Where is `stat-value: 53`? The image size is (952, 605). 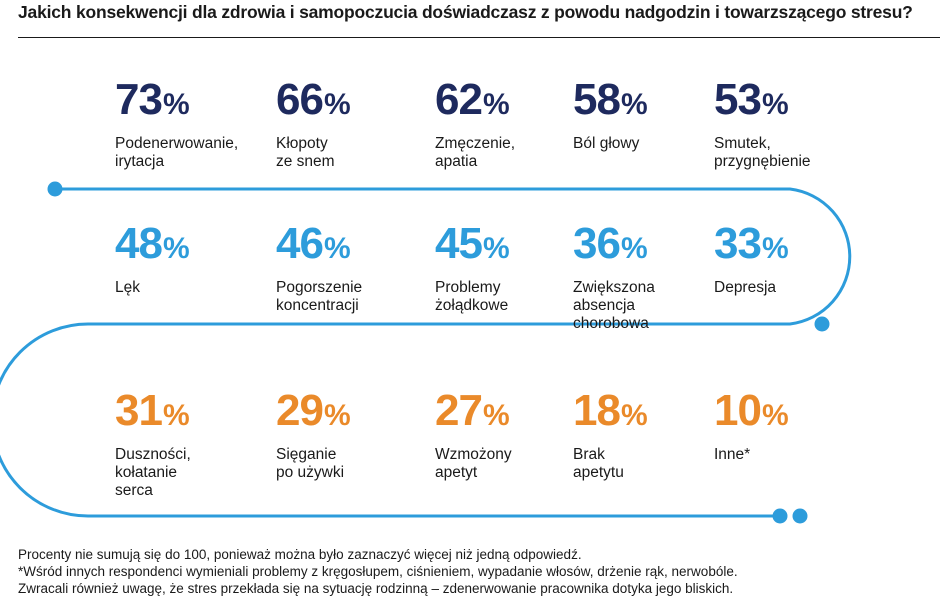
stat-value: 53 is located at coordinates (738, 99).